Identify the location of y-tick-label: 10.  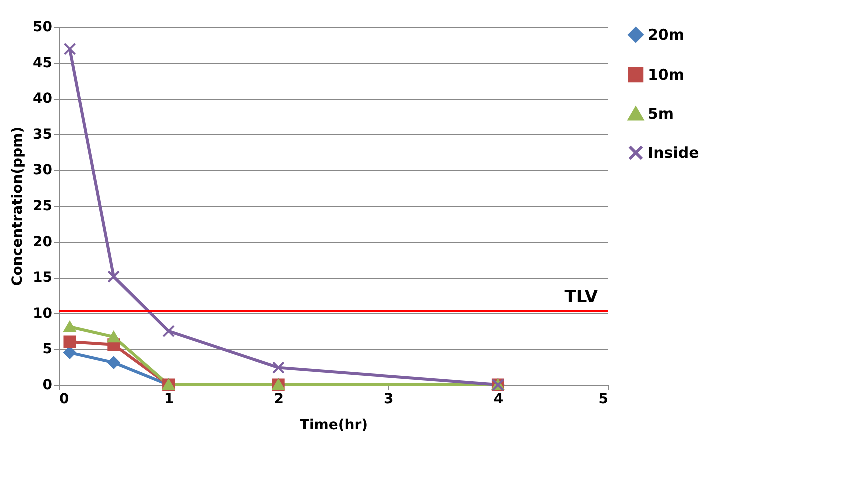
(43, 314).